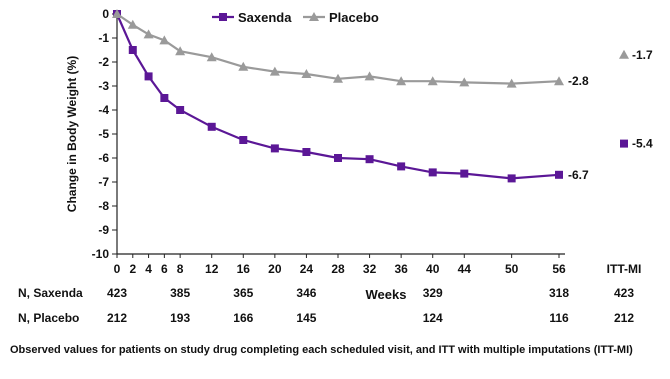  I want to click on y-tick-label: -10, so click(101, 254).